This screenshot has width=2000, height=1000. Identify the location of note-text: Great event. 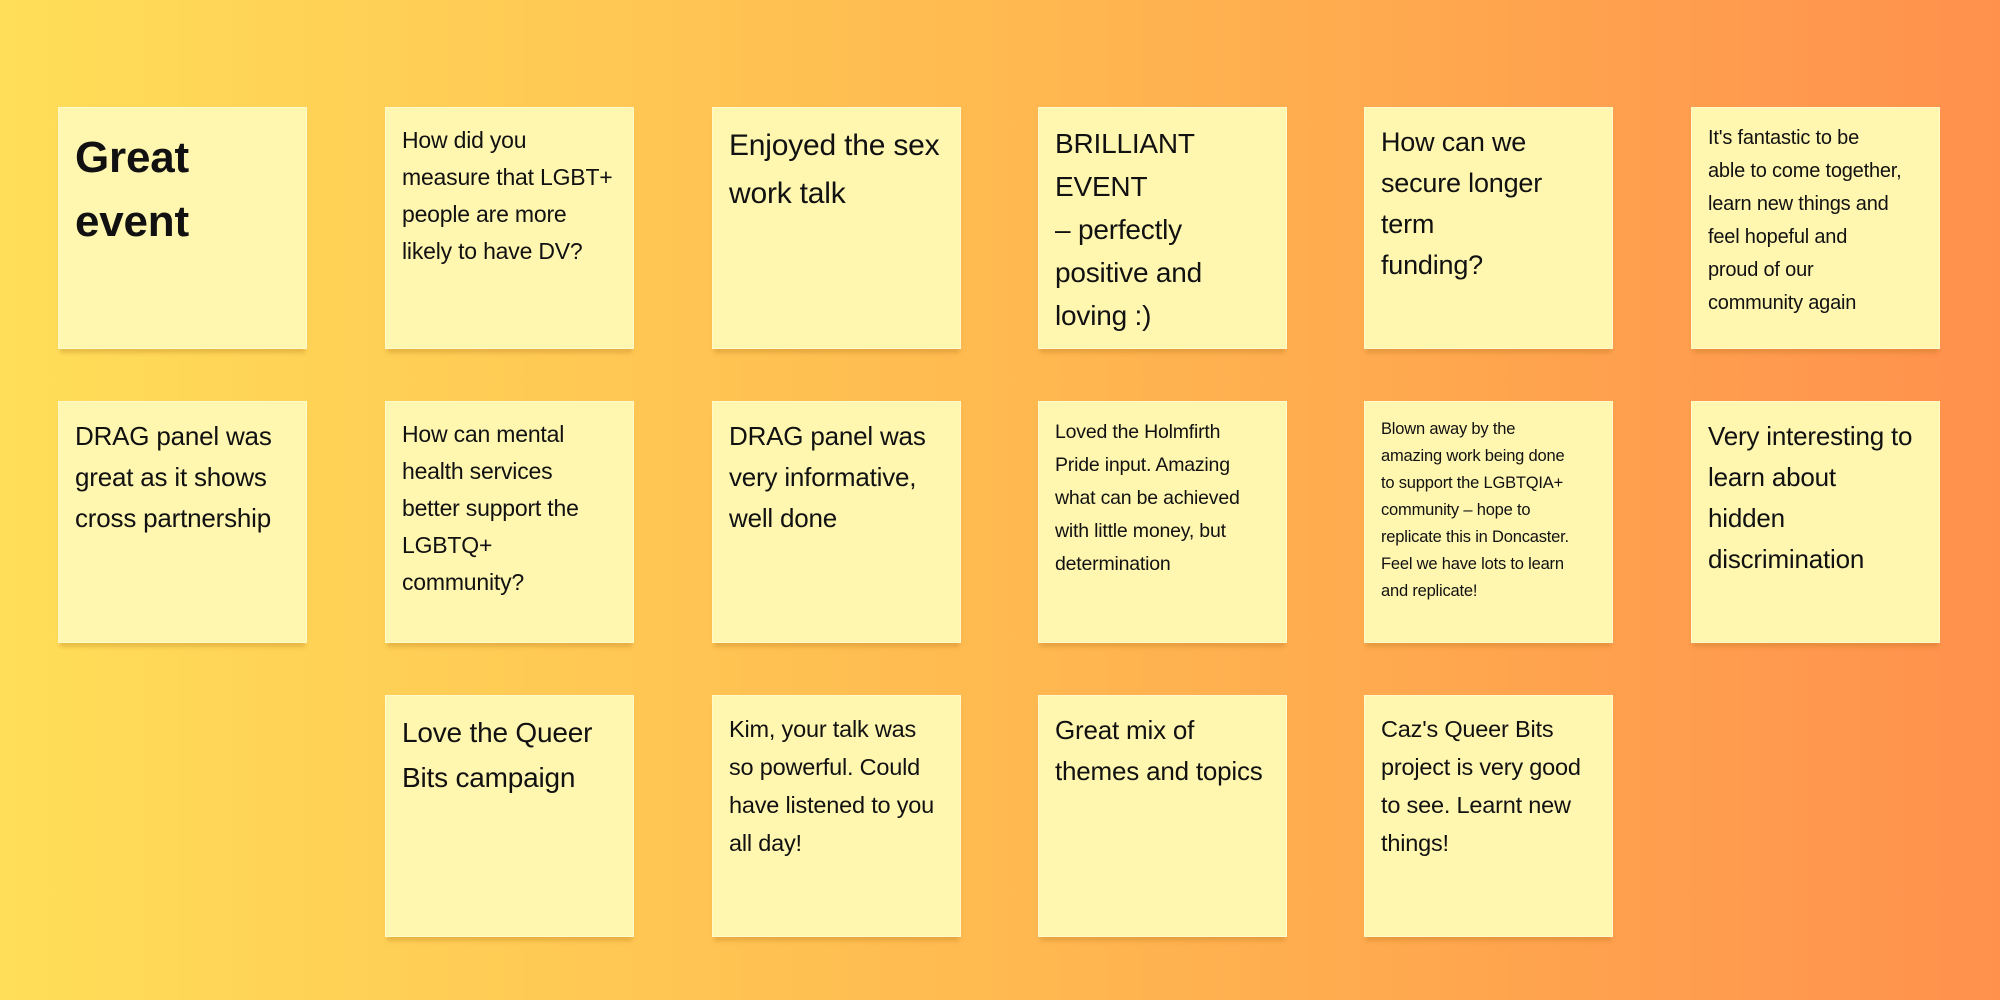
(132, 189).